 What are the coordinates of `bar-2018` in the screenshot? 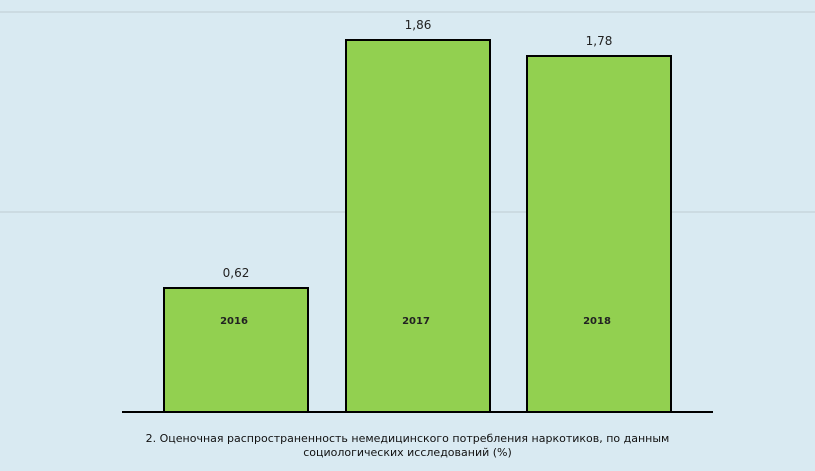 It's located at (599, 234).